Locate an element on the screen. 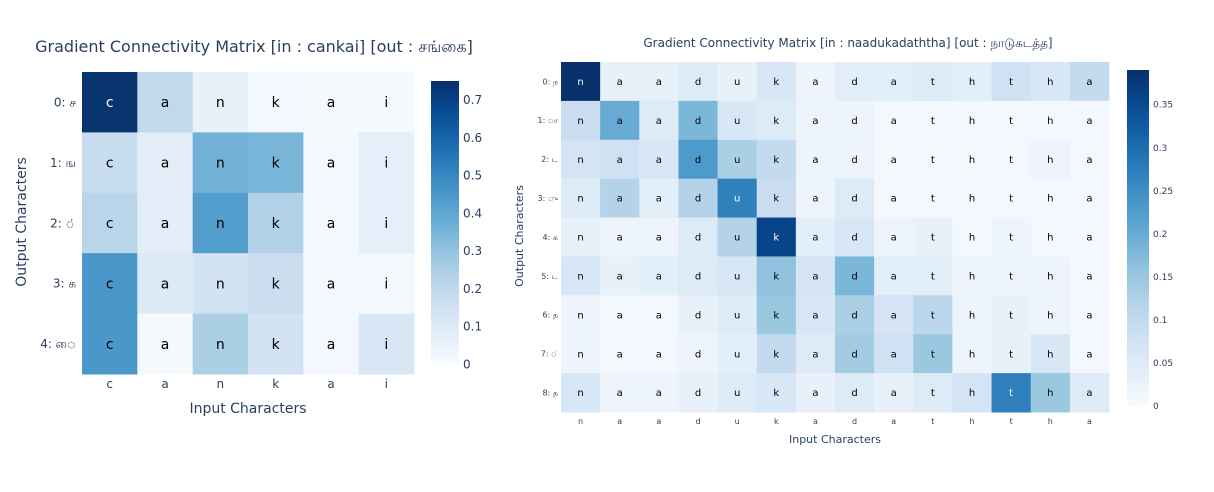 This screenshot has height=492, width=1214. y-tick-label: 3: ு is located at coordinates (548, 198).